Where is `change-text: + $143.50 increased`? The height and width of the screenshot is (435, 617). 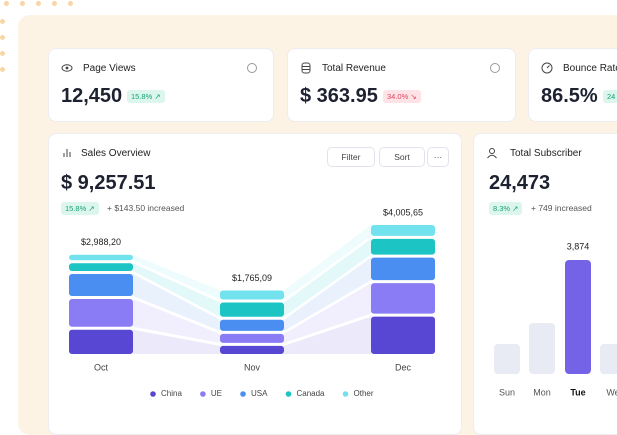
change-text: + $143.50 increased is located at coordinates (146, 208).